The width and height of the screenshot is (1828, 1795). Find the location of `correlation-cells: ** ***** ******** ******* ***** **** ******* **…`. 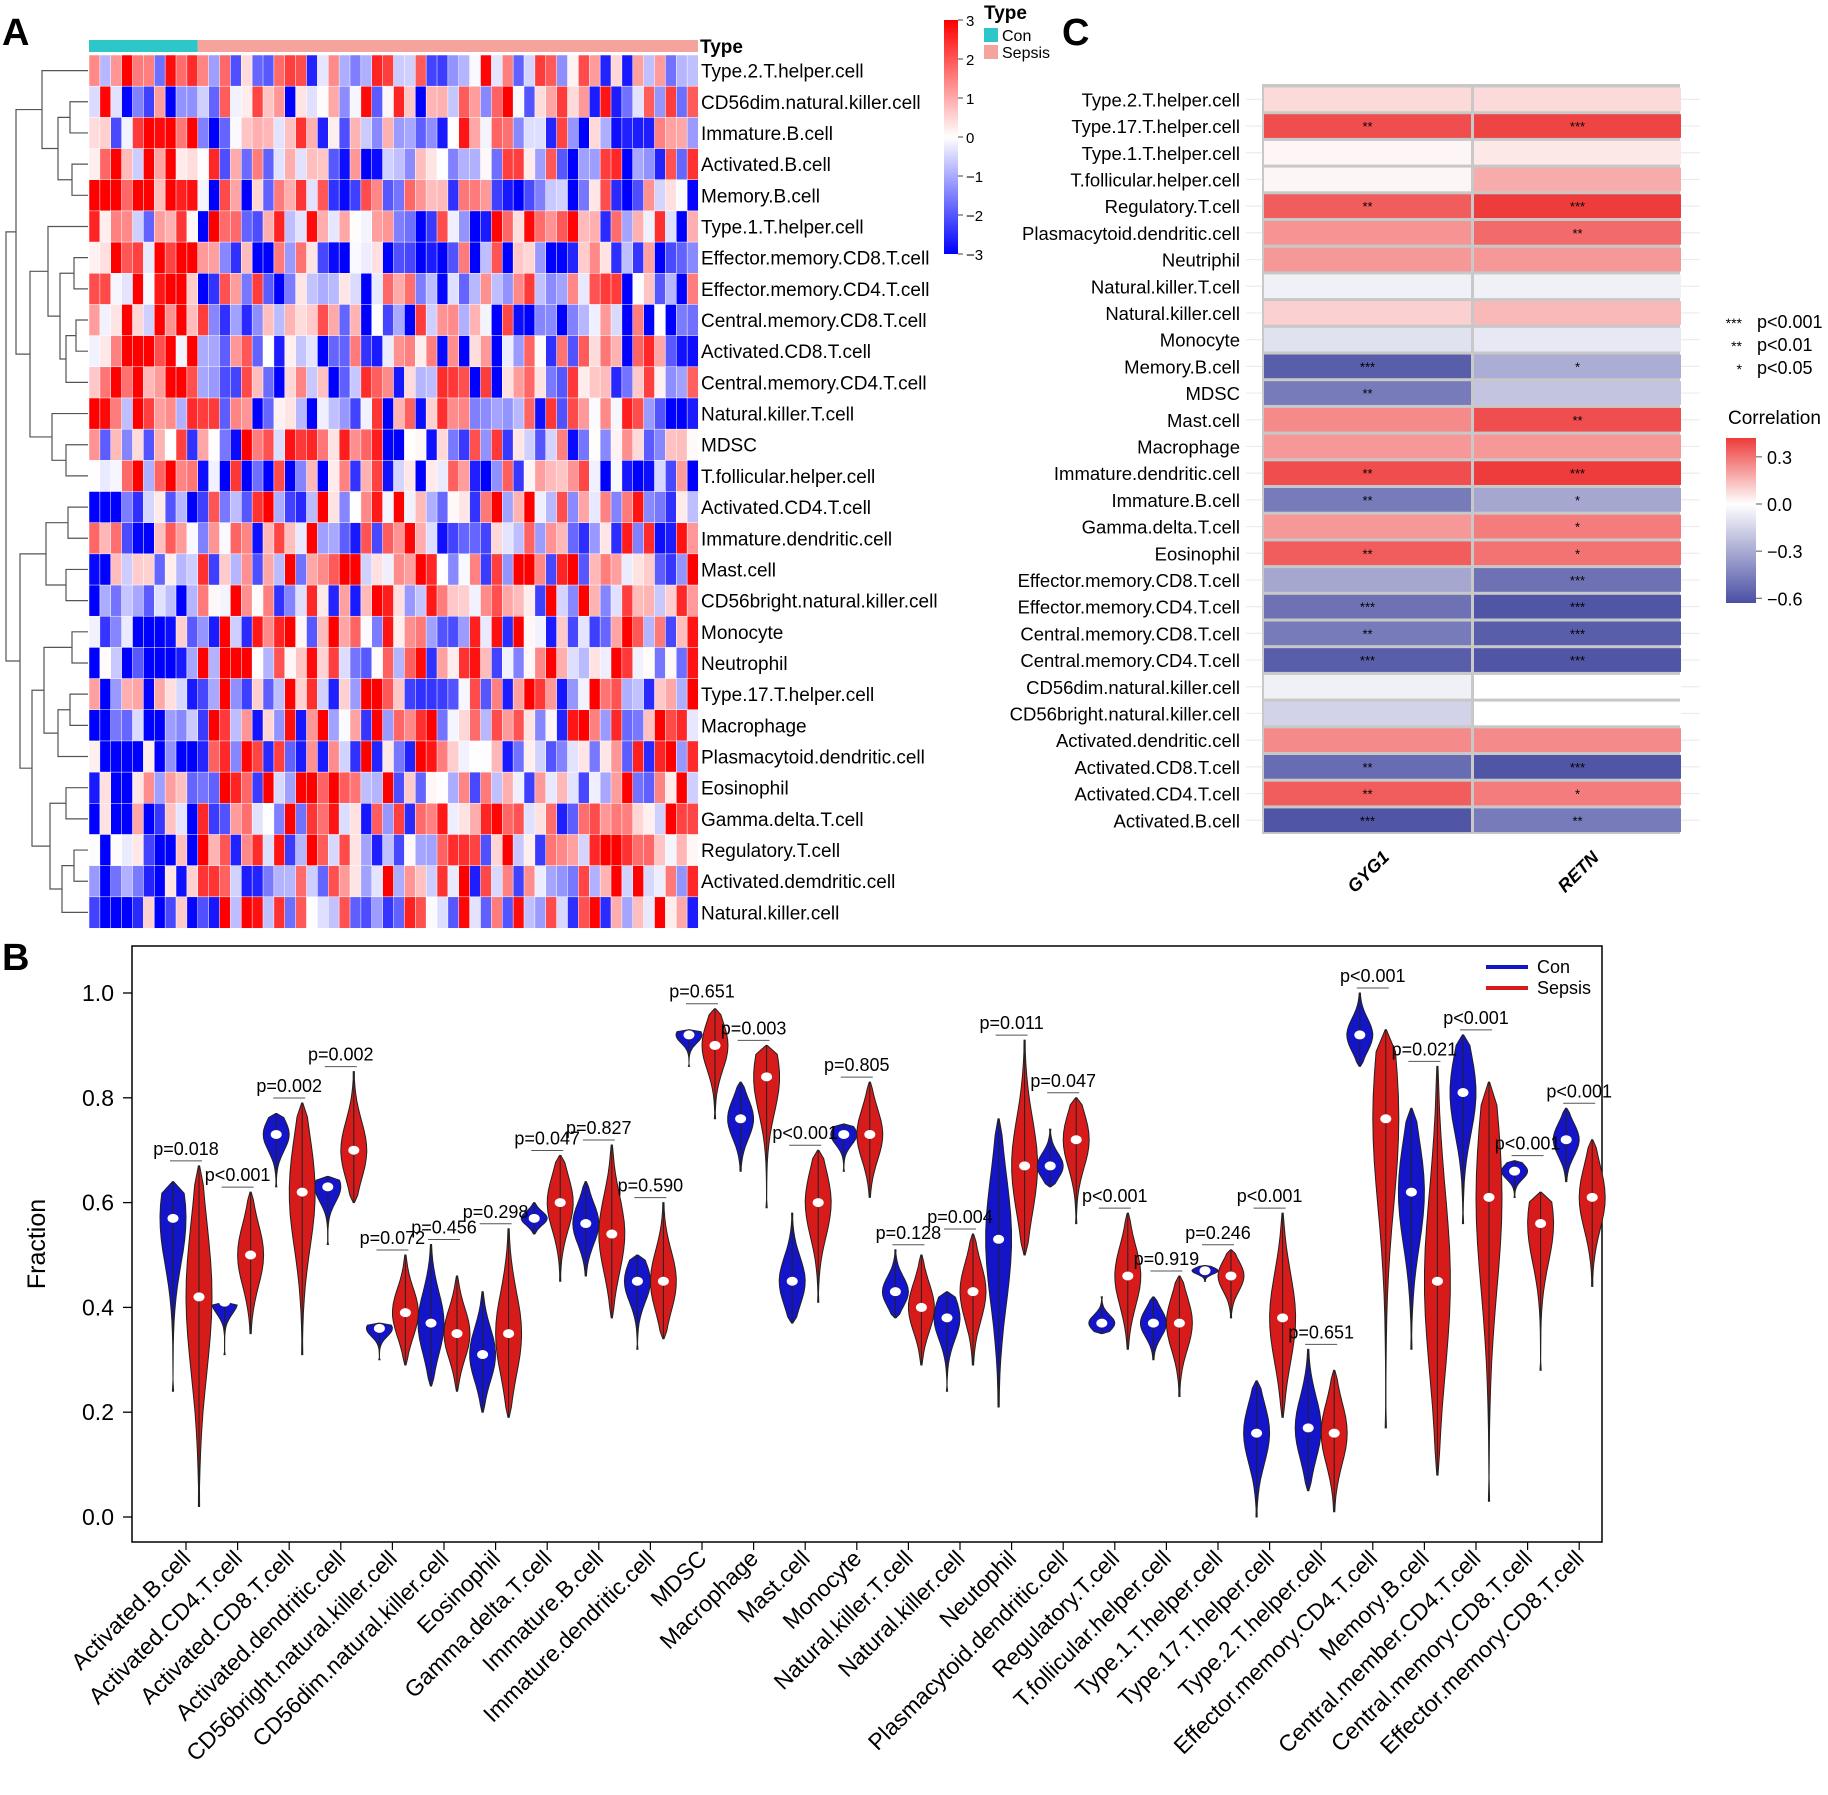

correlation-cells: ** ***** ******** ******* ***** **** ******* **… is located at coordinates (1472, 460).